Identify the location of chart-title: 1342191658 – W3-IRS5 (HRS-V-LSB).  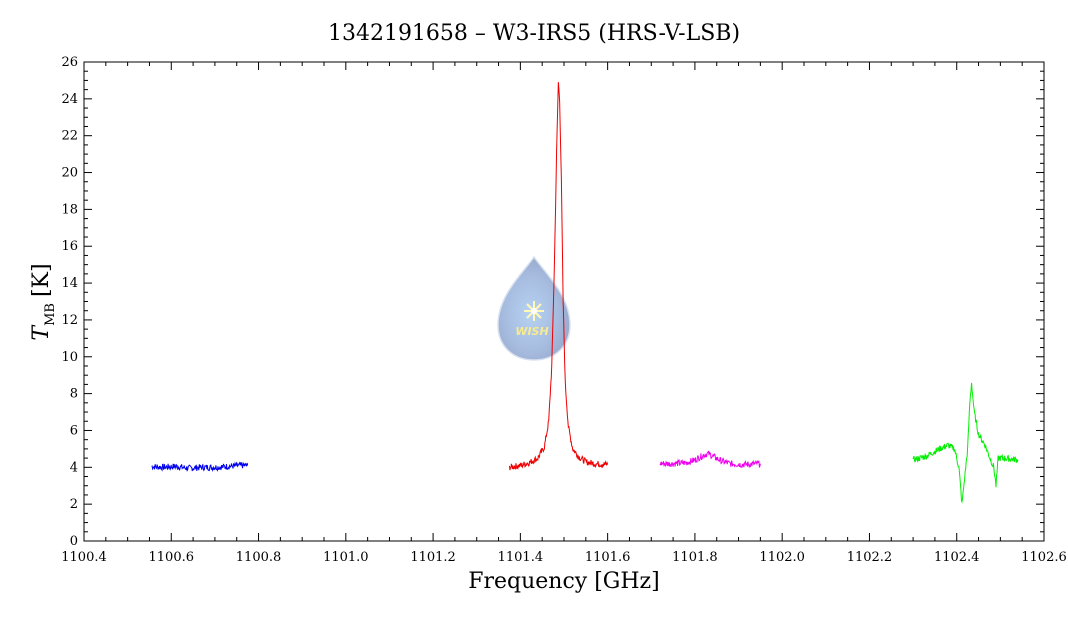
(534, 33).